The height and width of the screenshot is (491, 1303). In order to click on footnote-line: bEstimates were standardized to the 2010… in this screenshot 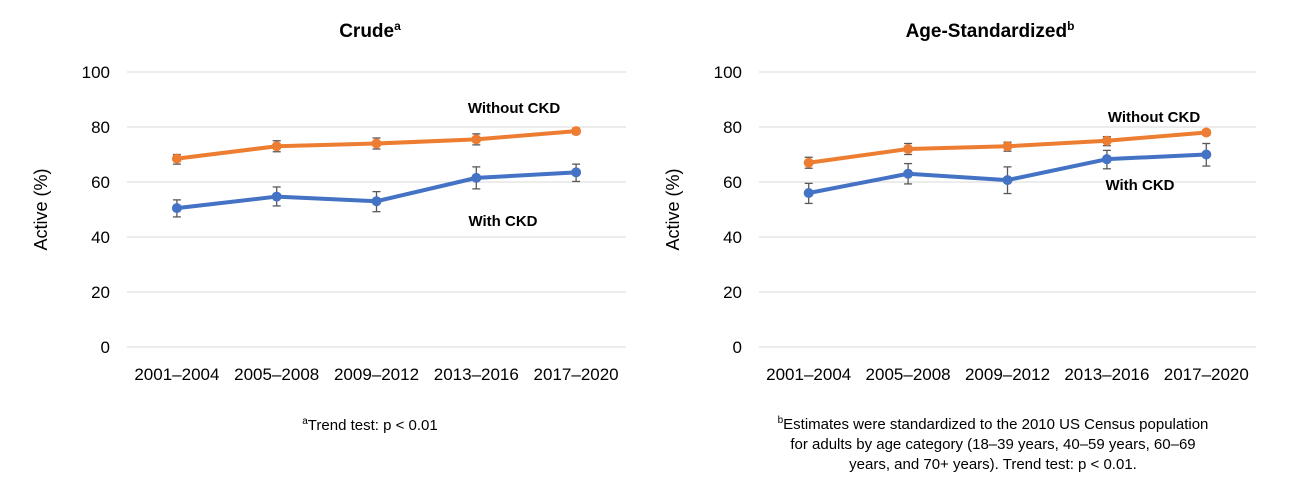, I will do `click(993, 424)`.